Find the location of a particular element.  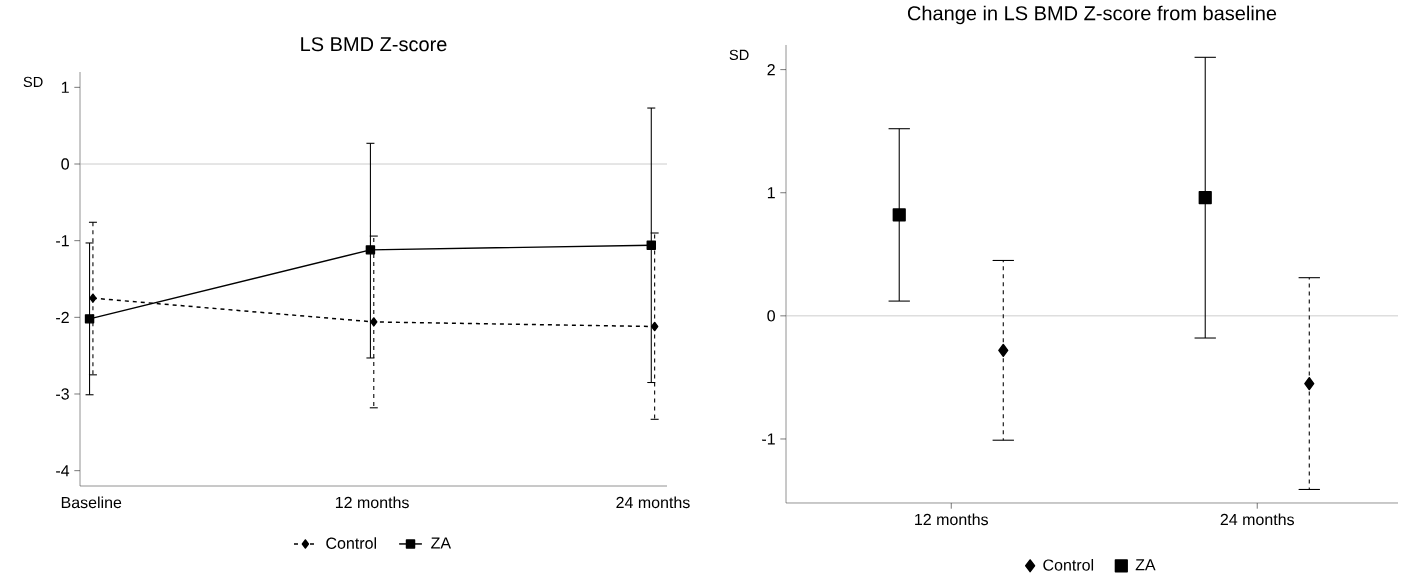

y-tick-label: -2 is located at coordinates (62, 317).